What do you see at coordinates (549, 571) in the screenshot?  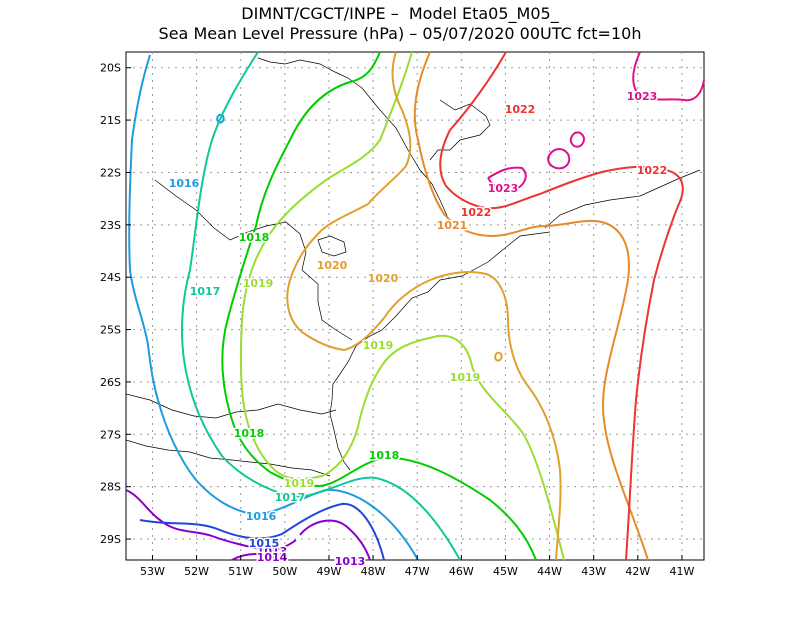 I see `x-tick-label: 44W` at bounding box center [549, 571].